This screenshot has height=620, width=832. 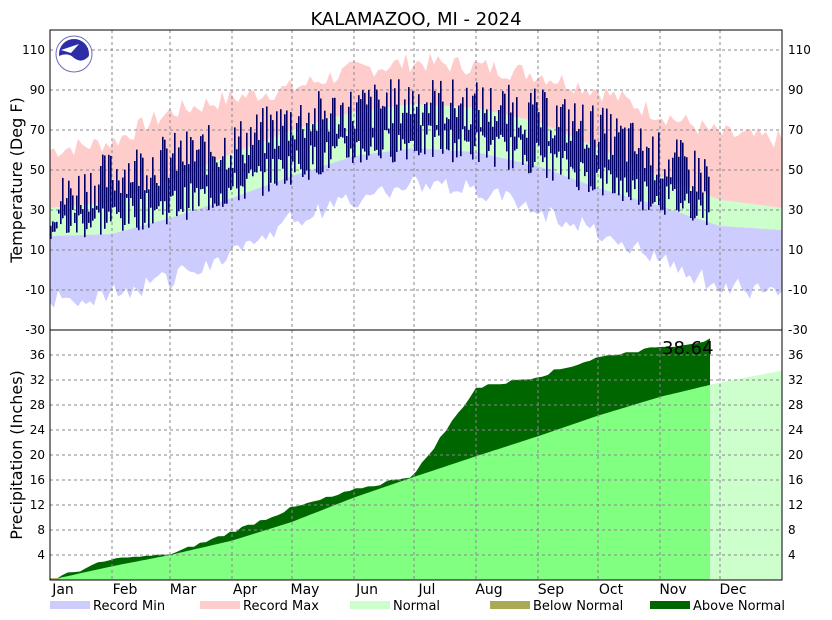 What do you see at coordinates (55, 579) in the screenshot?
I see `below-normal-precipitation-area` at bounding box center [55, 579].